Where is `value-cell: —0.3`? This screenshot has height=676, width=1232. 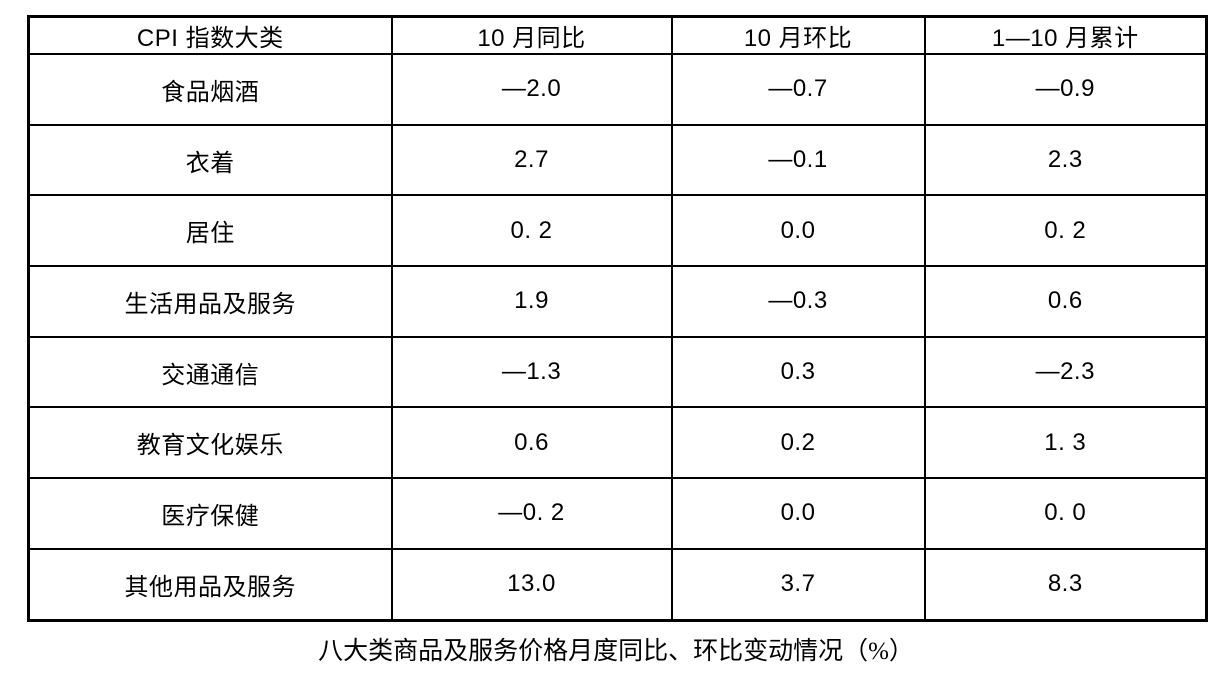
value-cell: —0.3 is located at coordinates (798, 301).